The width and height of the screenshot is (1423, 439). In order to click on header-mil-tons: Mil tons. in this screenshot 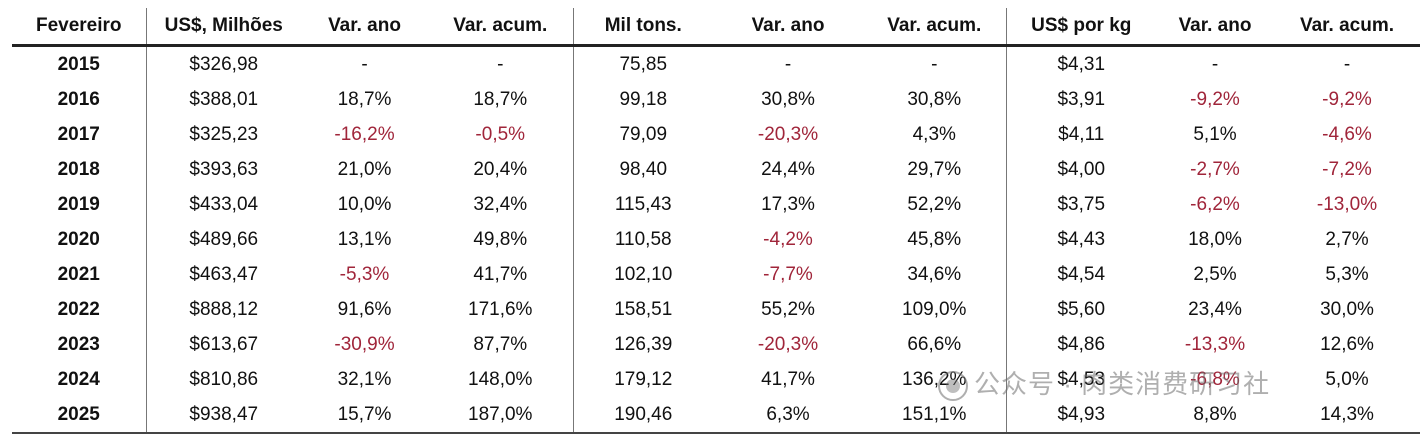, I will do `click(642, 27)`.